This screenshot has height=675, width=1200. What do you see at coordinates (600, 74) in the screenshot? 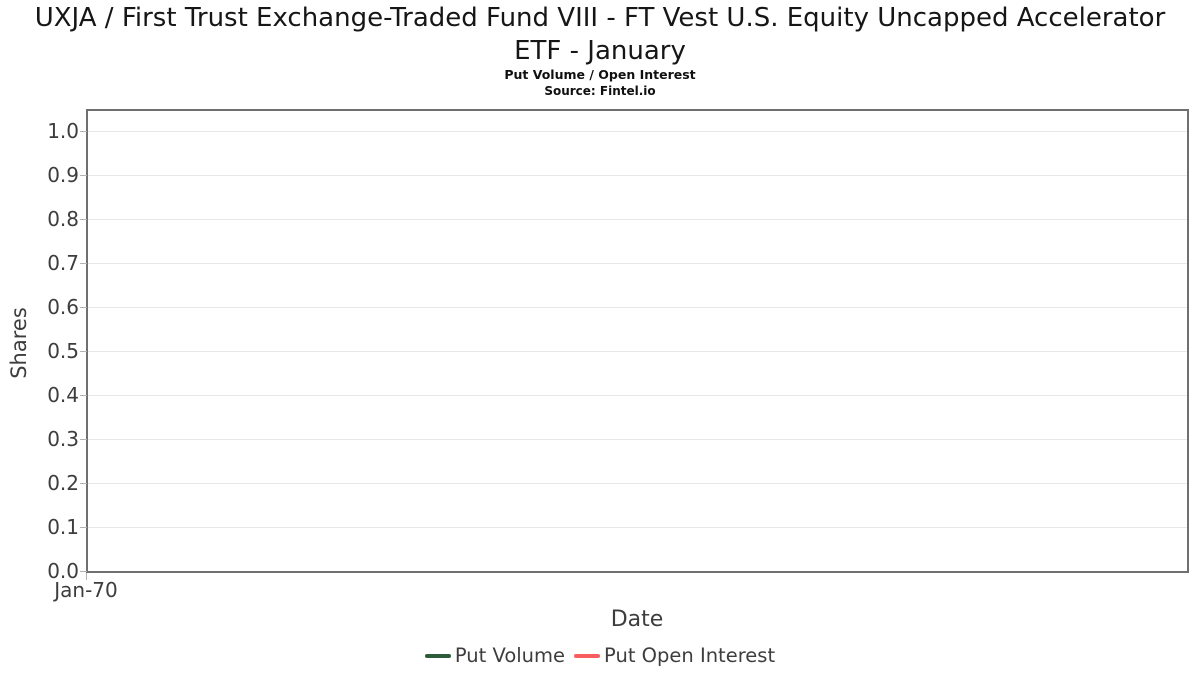
I see `chart-subtitle: Put Volume / Open Interest` at bounding box center [600, 74].